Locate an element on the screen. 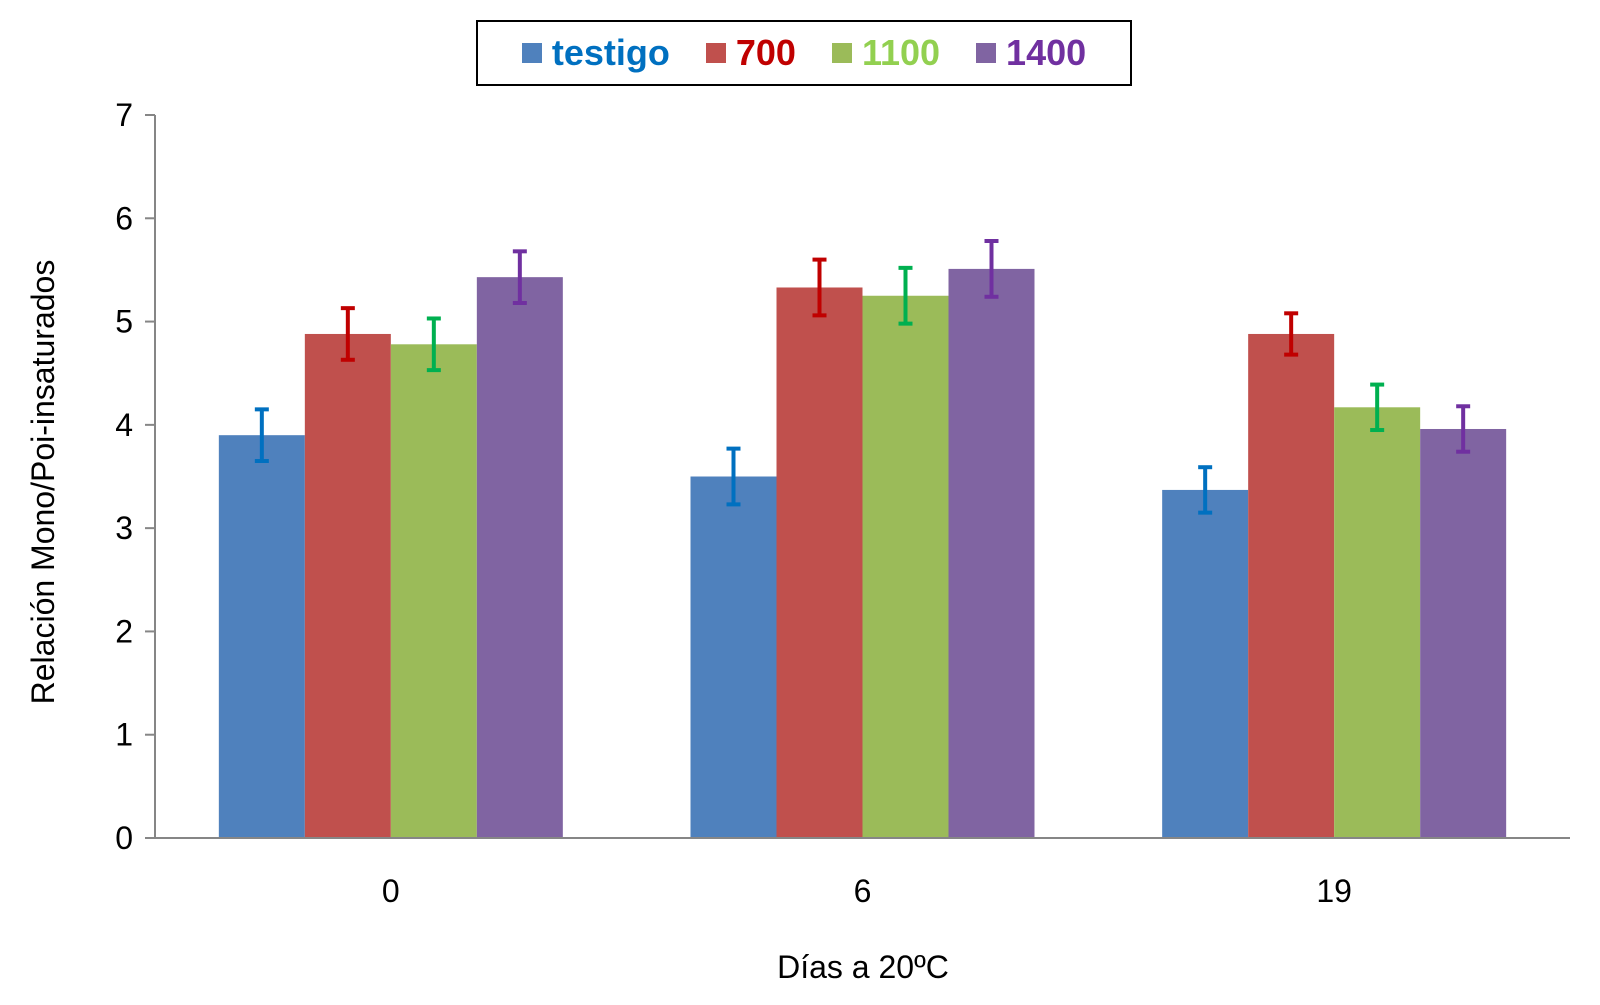 Image resolution: width=1600 pixels, height=1005 pixels. legend-item-1400: 1400 is located at coordinates (1031, 53).